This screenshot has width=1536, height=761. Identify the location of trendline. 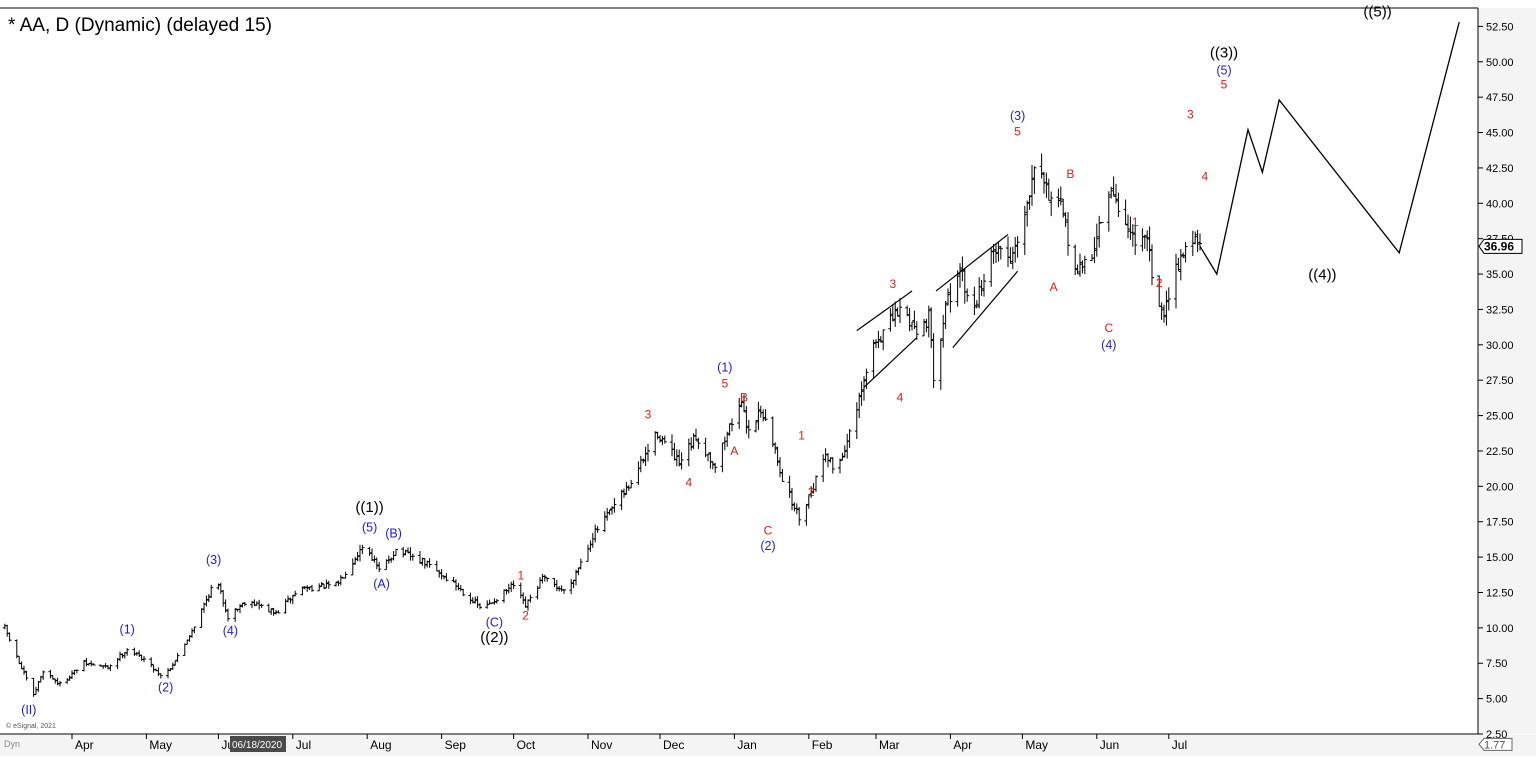
(884, 311).